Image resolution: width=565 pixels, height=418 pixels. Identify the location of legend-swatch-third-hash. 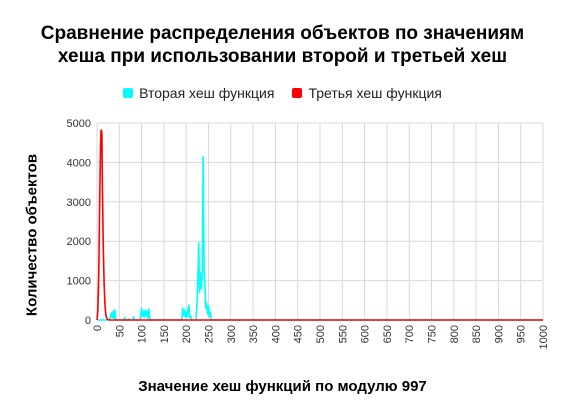
(297, 93).